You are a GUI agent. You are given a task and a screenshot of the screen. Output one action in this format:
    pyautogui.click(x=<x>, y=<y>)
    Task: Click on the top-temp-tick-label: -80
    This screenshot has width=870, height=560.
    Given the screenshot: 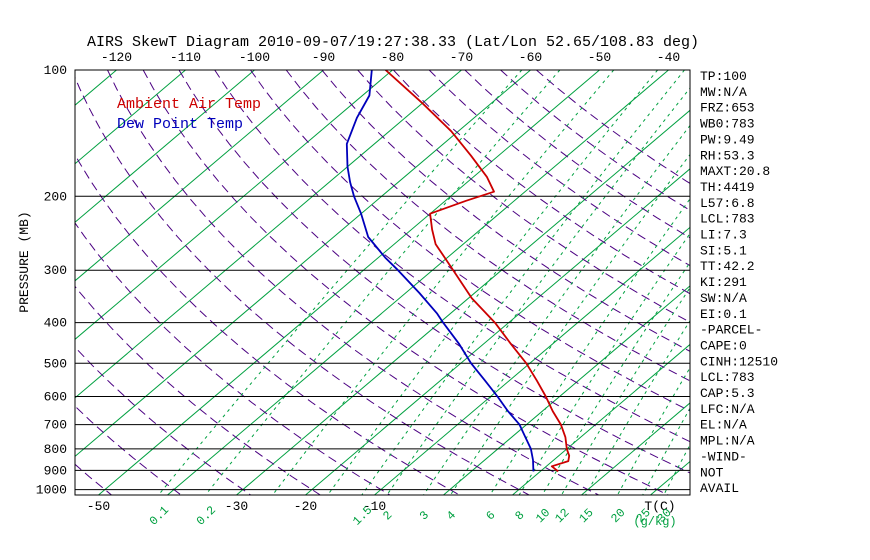 What is the action you would take?
    pyautogui.click(x=392, y=57)
    